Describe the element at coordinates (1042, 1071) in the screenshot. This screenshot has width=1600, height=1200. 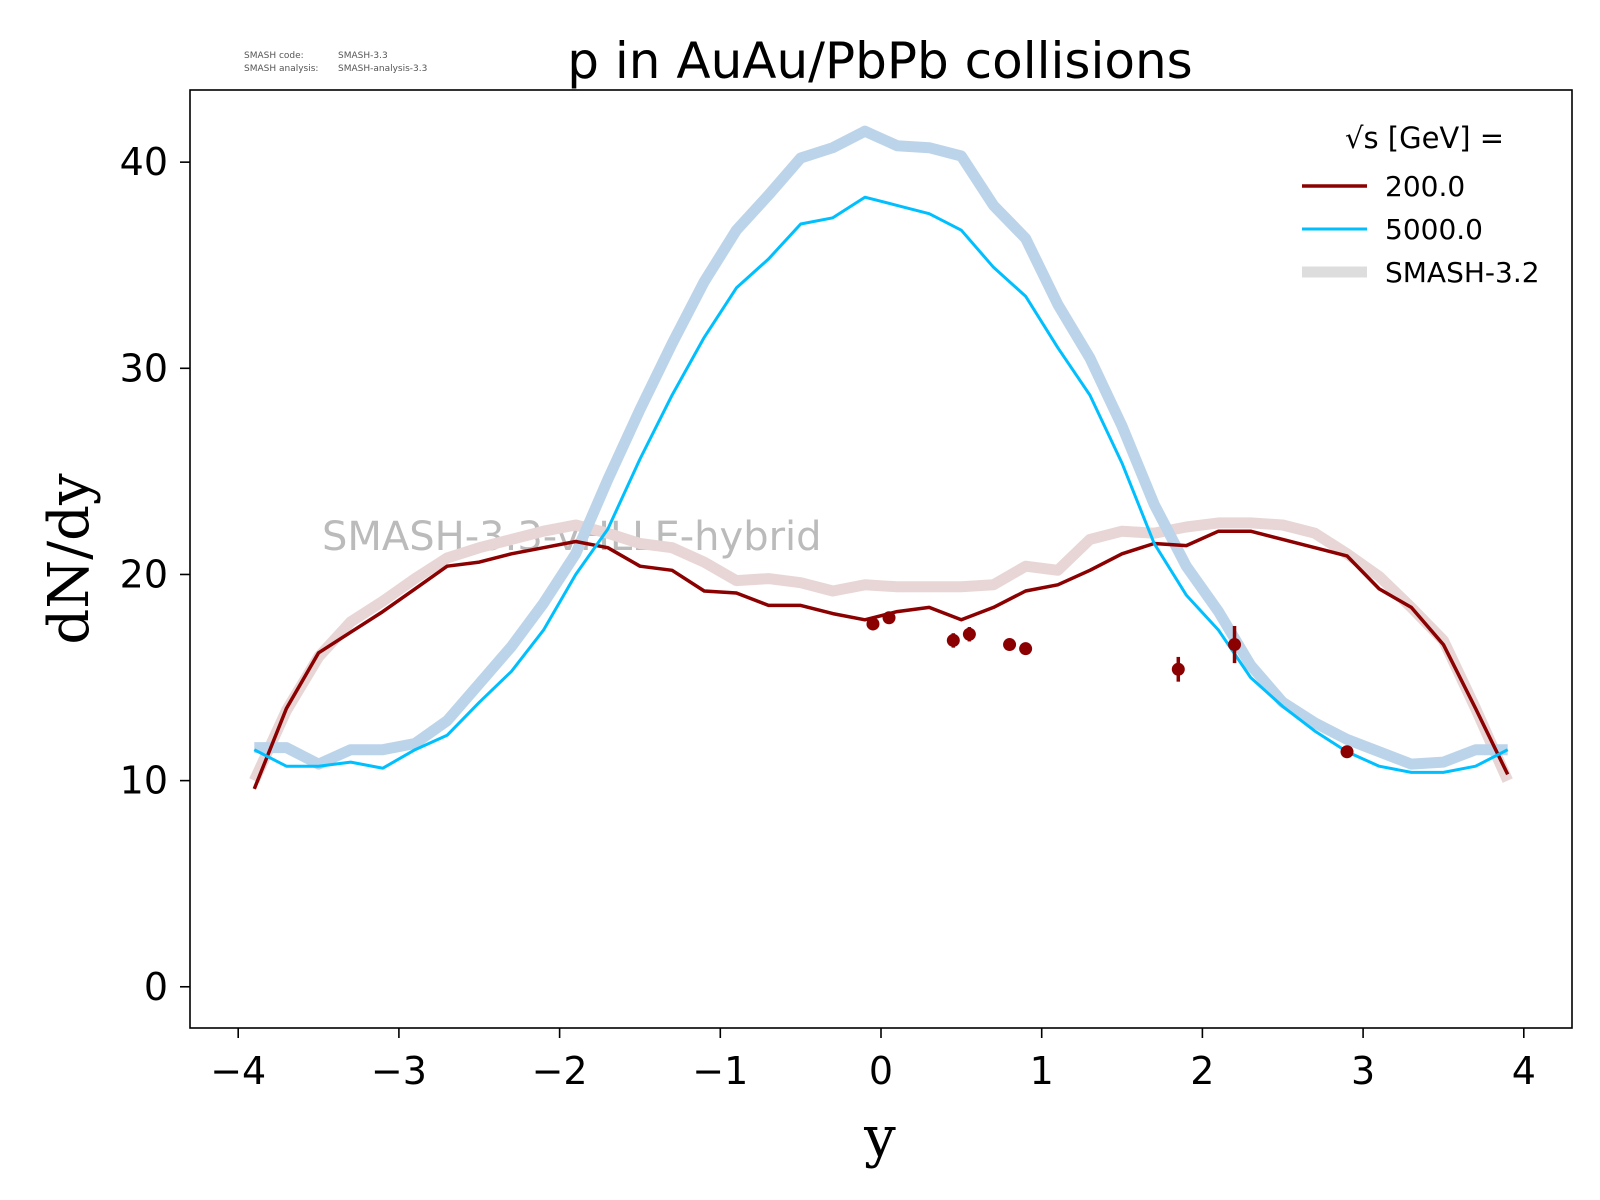
I see `x-tick-label: 1` at that location.